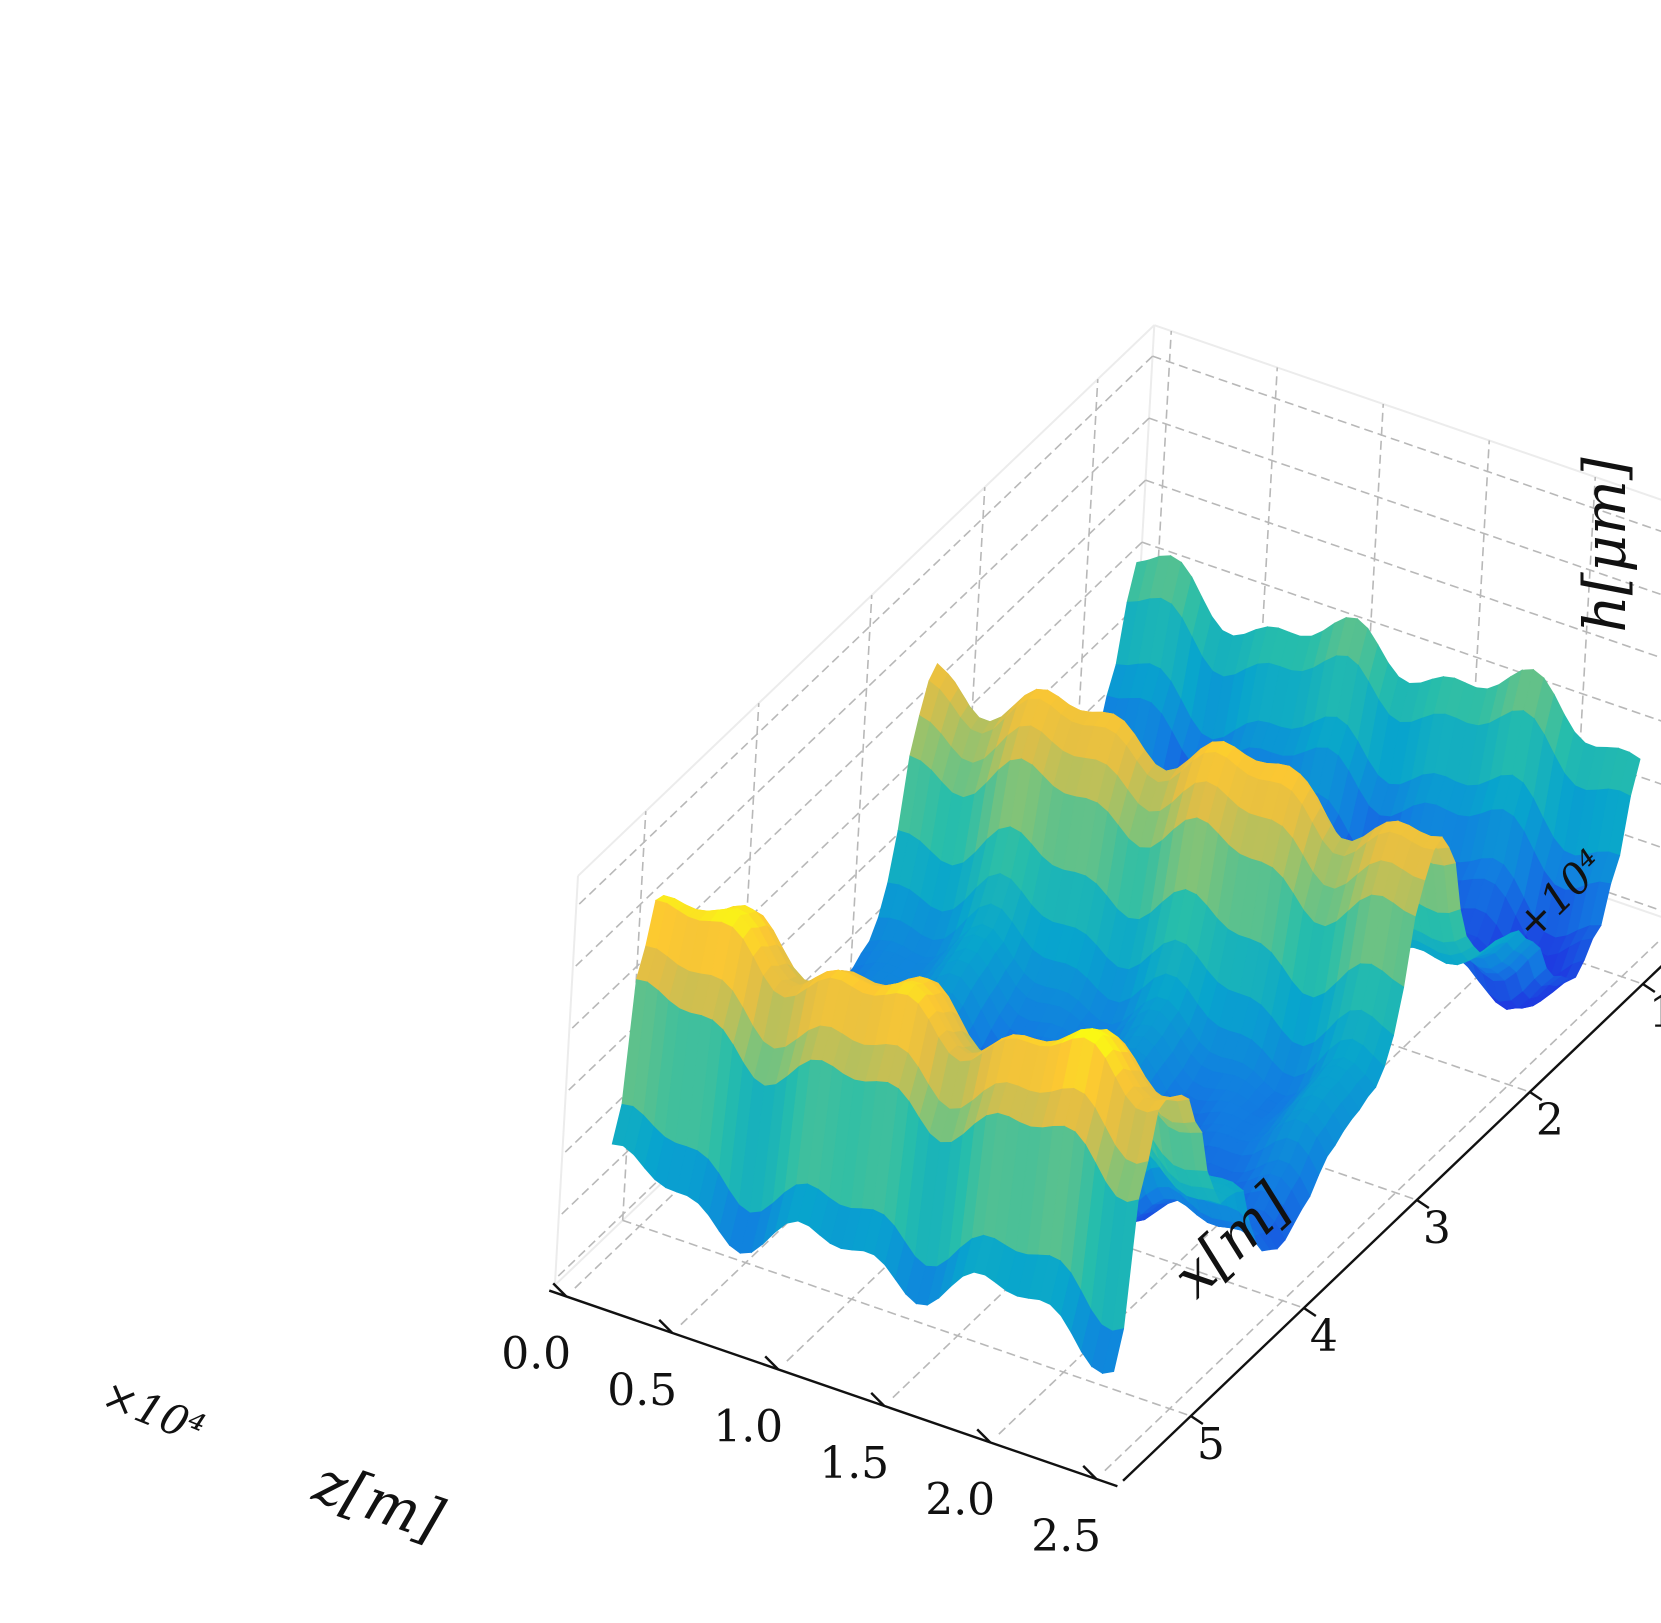  I want to click on z-tick-label: 0.5, so click(642, 1390).